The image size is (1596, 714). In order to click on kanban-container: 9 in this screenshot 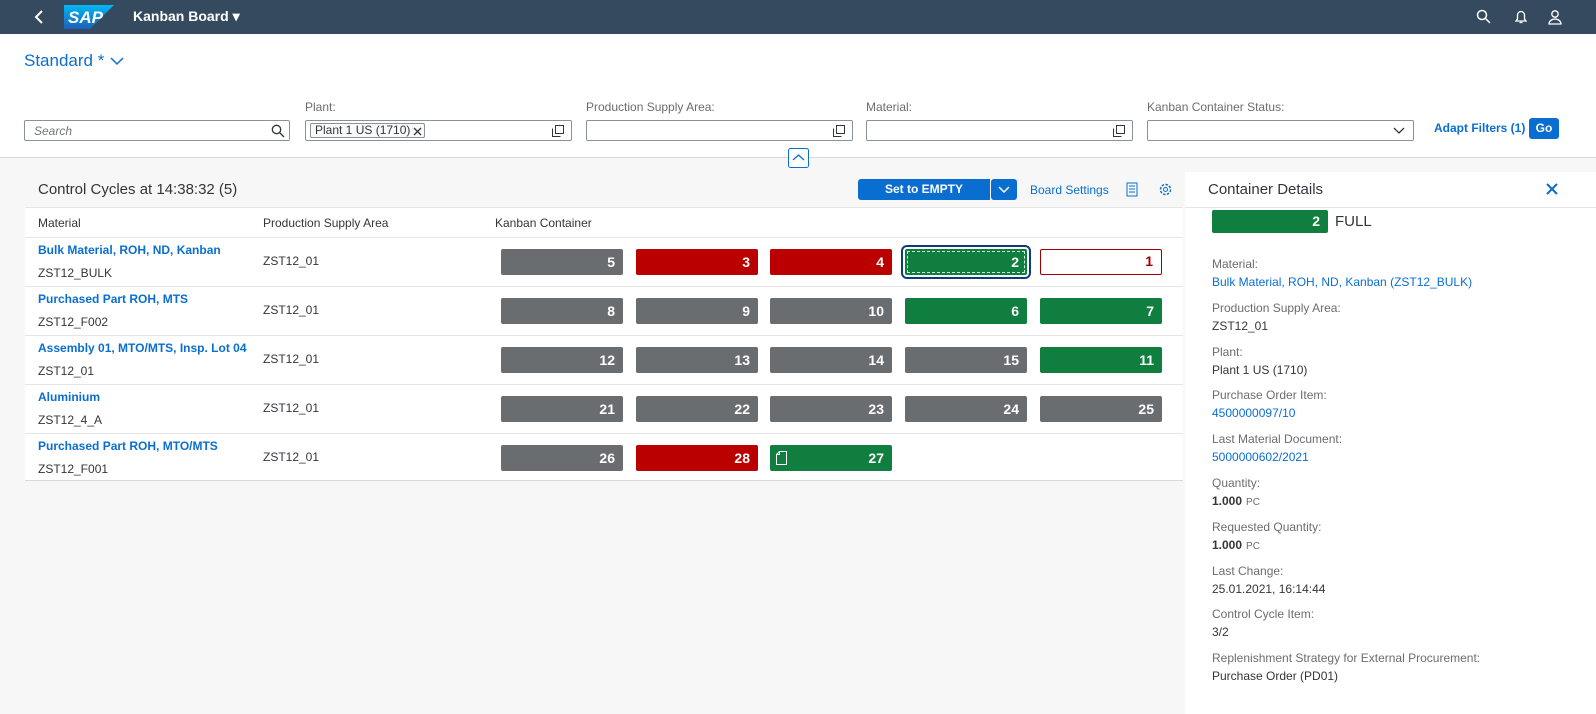, I will do `click(697, 311)`.